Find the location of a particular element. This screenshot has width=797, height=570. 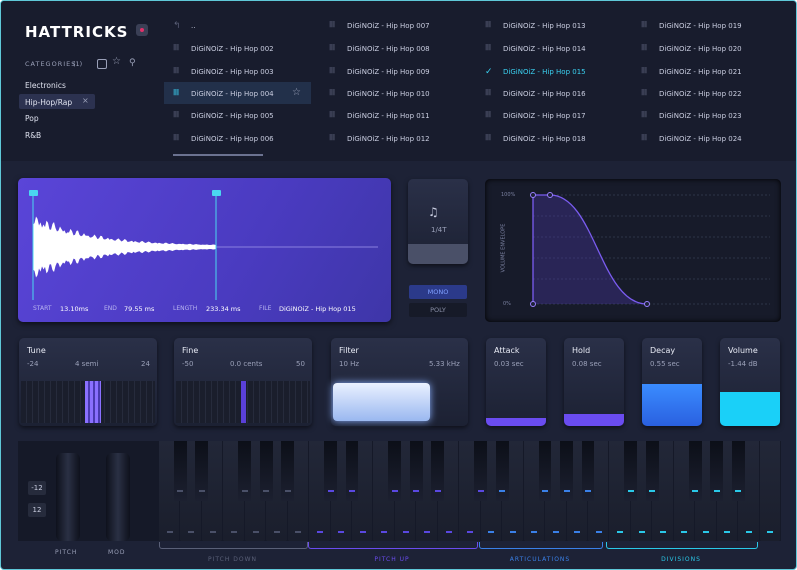

envelope-area is located at coordinates (590, 249).